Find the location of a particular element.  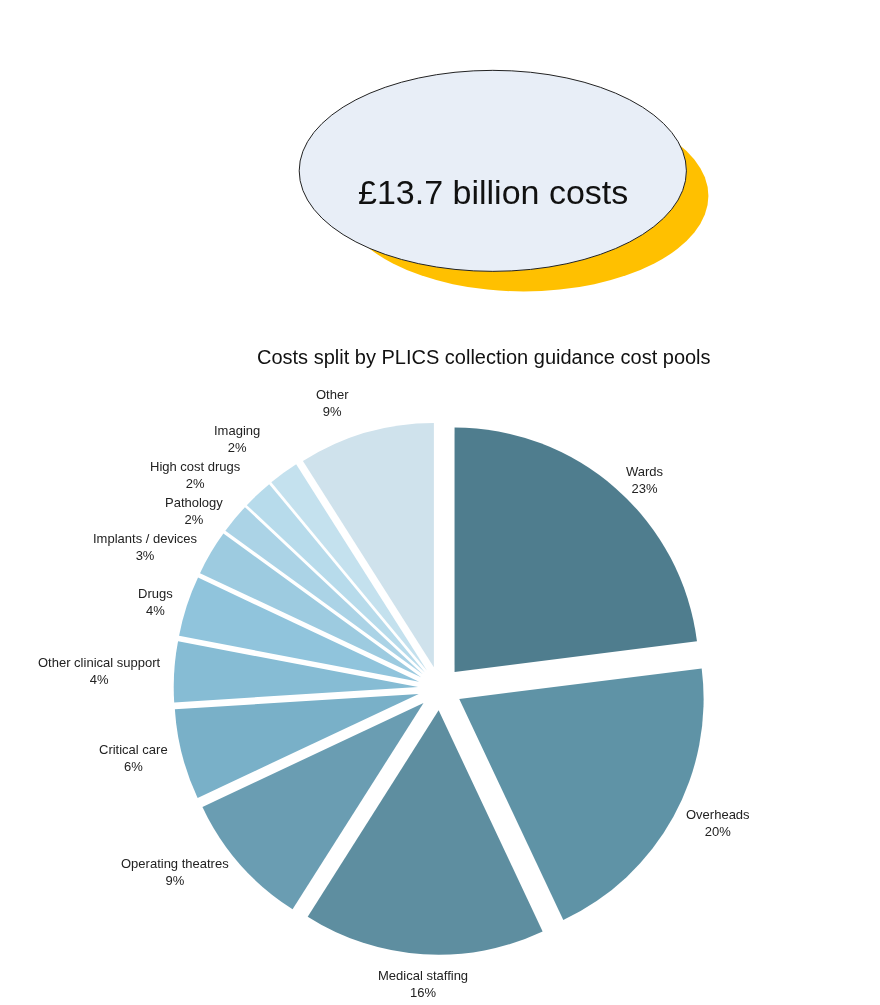

slice-label: High cost drugs is located at coordinates (195, 466).